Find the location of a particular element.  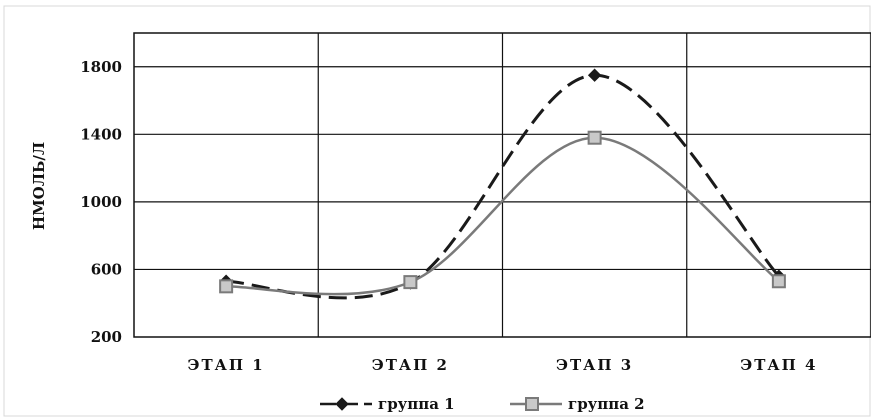

y-tick-label: 200 is located at coordinates (106, 337).